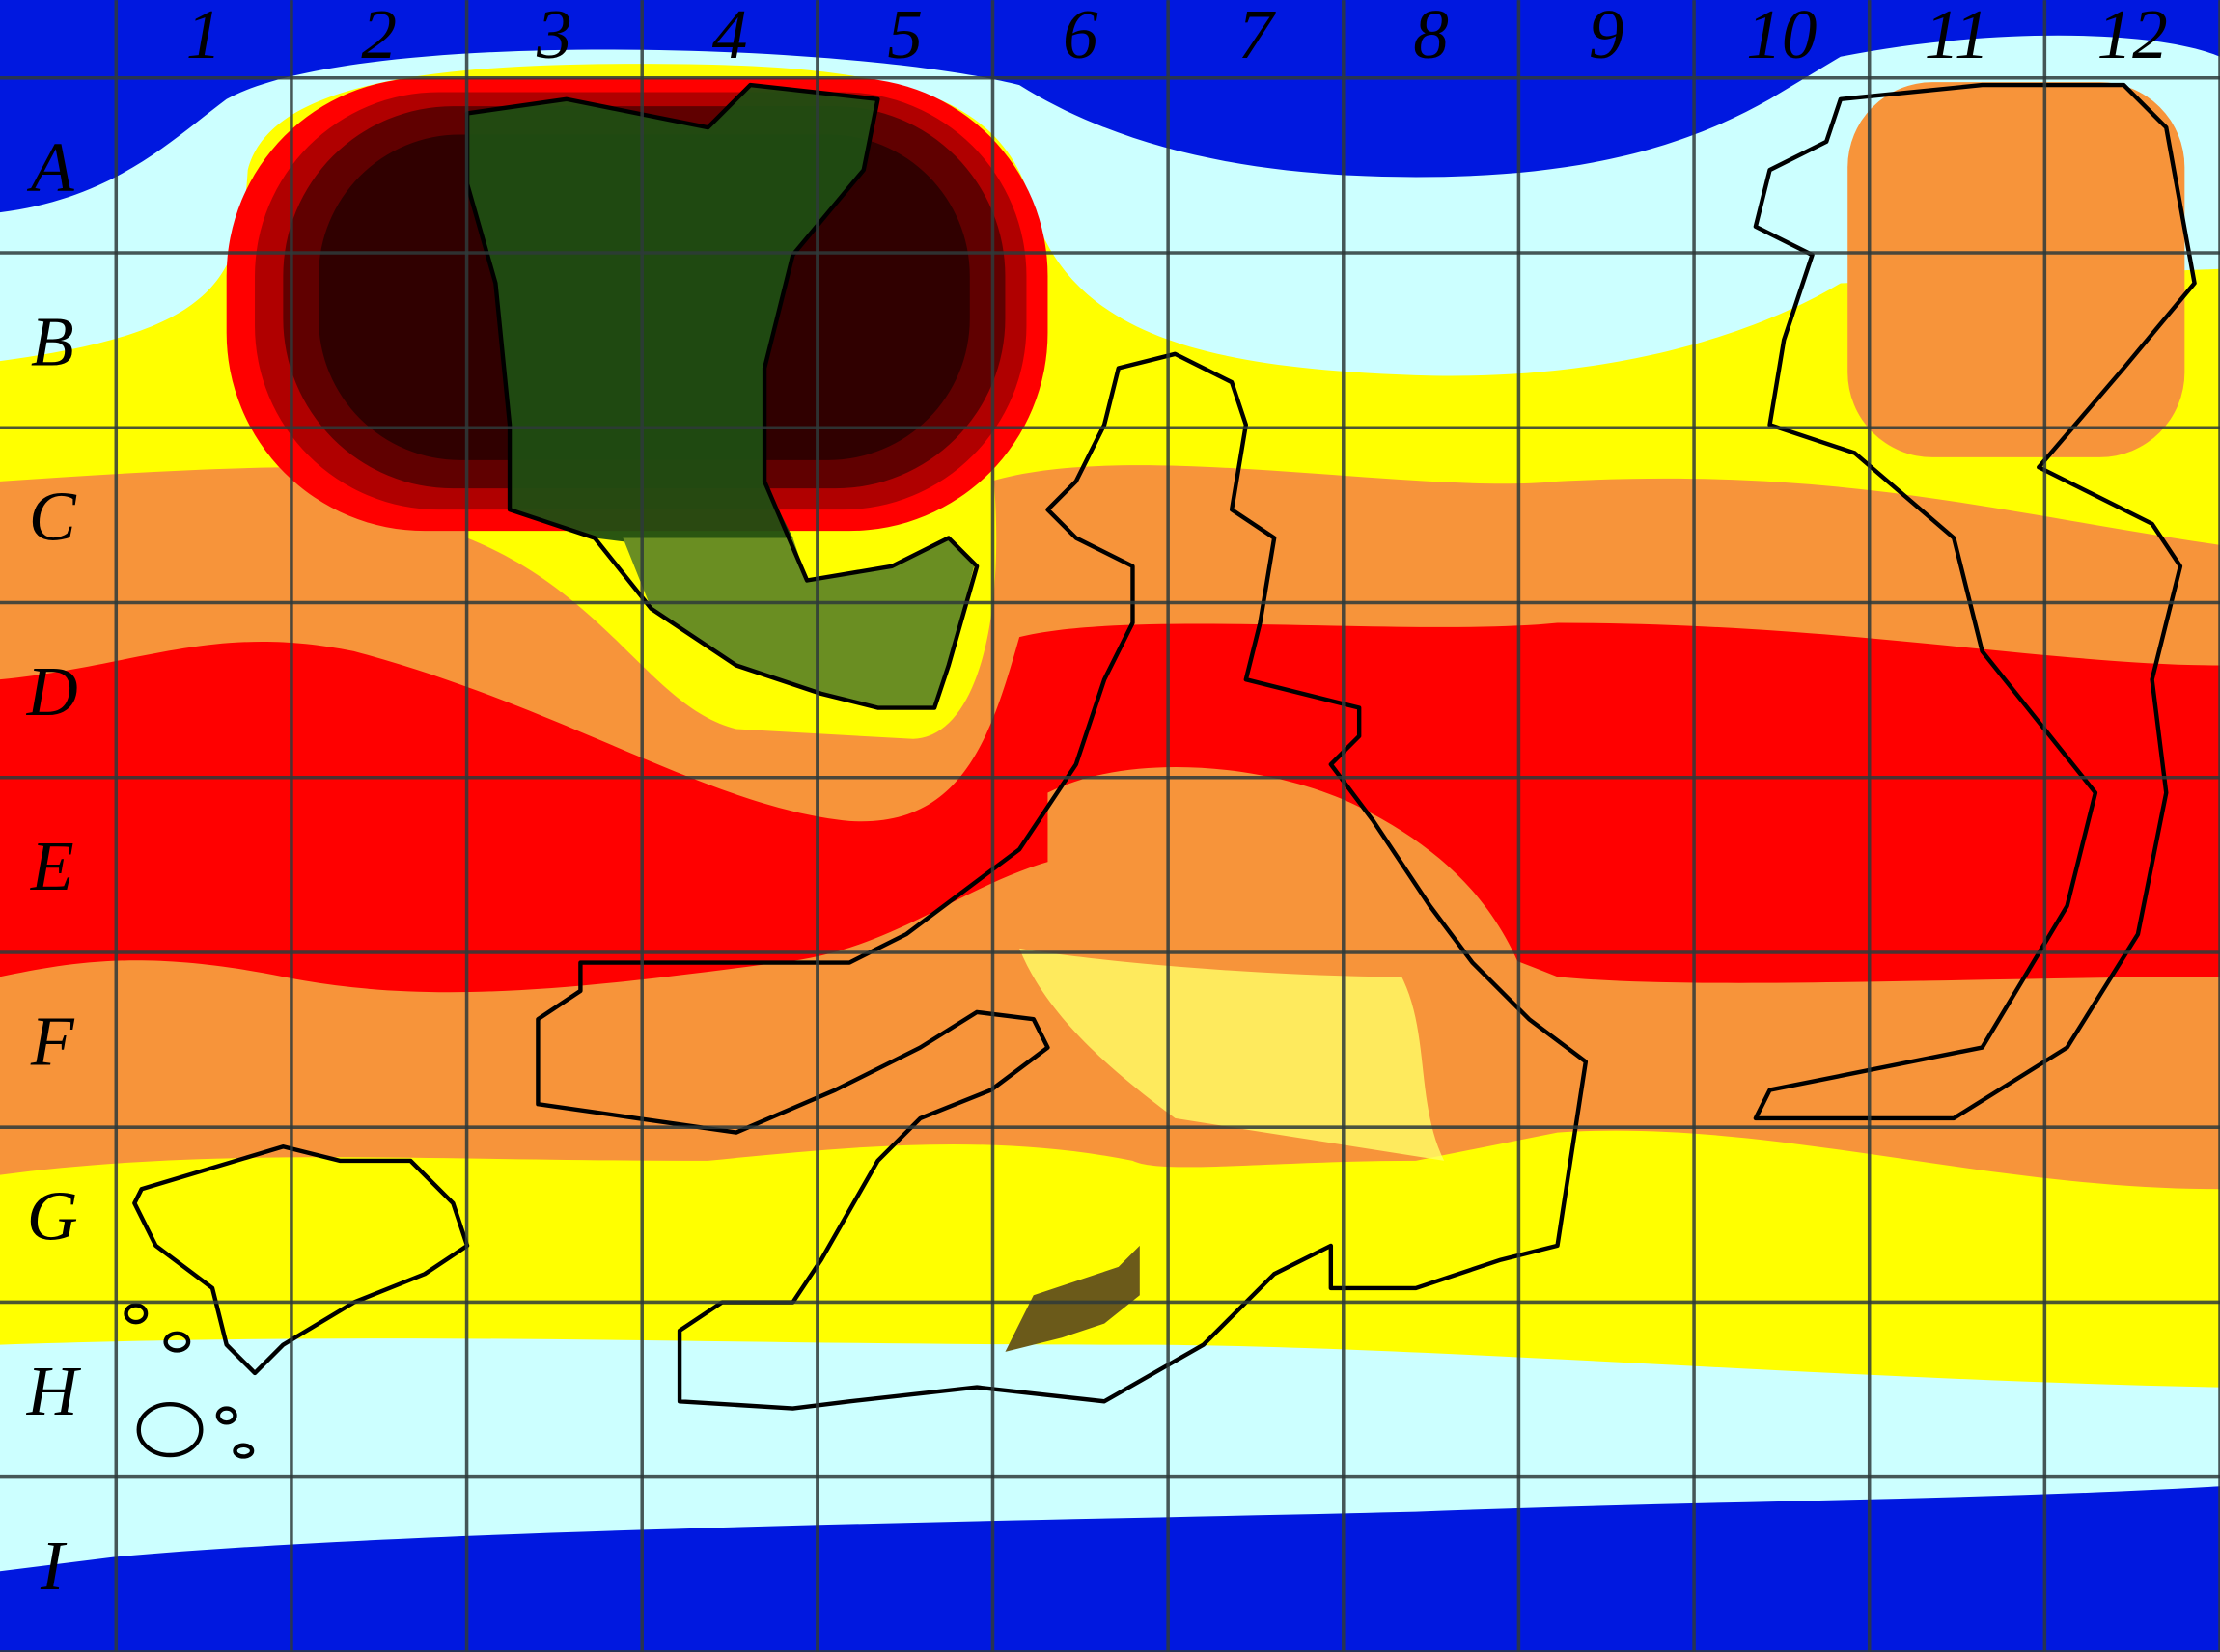 Image resolution: width=2220 pixels, height=1652 pixels. What do you see at coordinates (379, 36) in the screenshot?
I see `column-label: 2` at bounding box center [379, 36].